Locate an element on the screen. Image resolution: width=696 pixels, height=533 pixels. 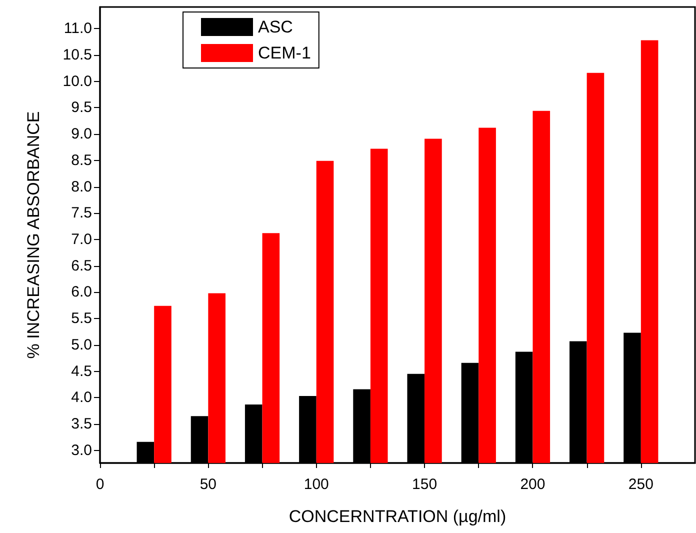
legend-label: ASC is located at coordinates (275, 27).